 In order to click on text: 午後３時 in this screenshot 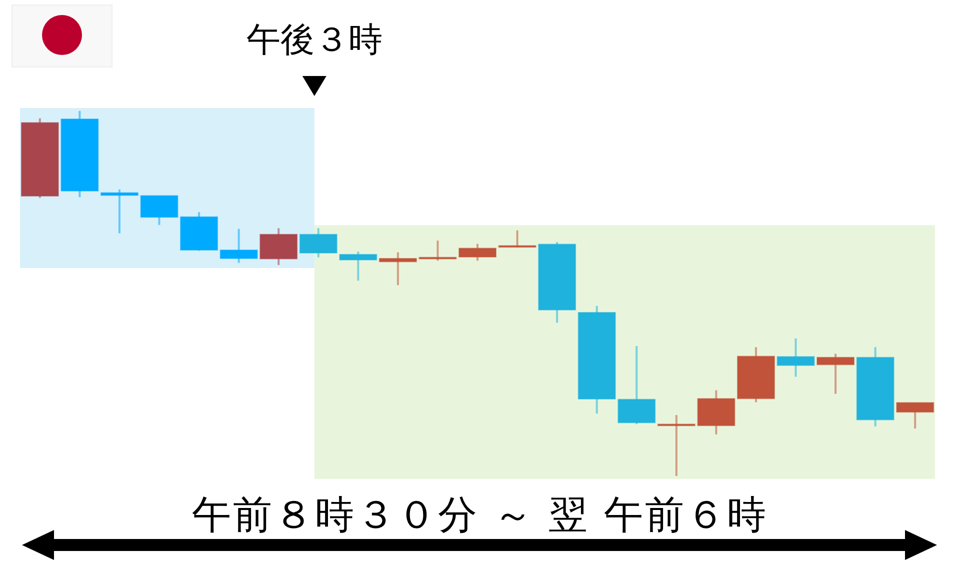, I will do `click(314, 40)`.